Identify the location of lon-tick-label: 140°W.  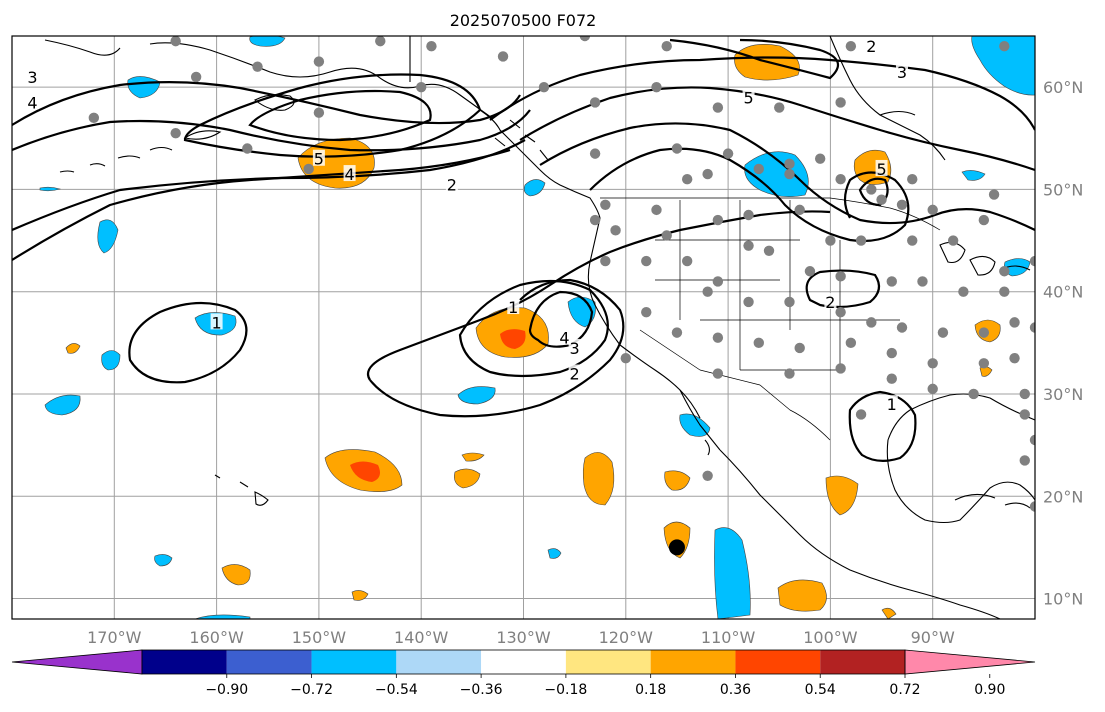
(421, 637).